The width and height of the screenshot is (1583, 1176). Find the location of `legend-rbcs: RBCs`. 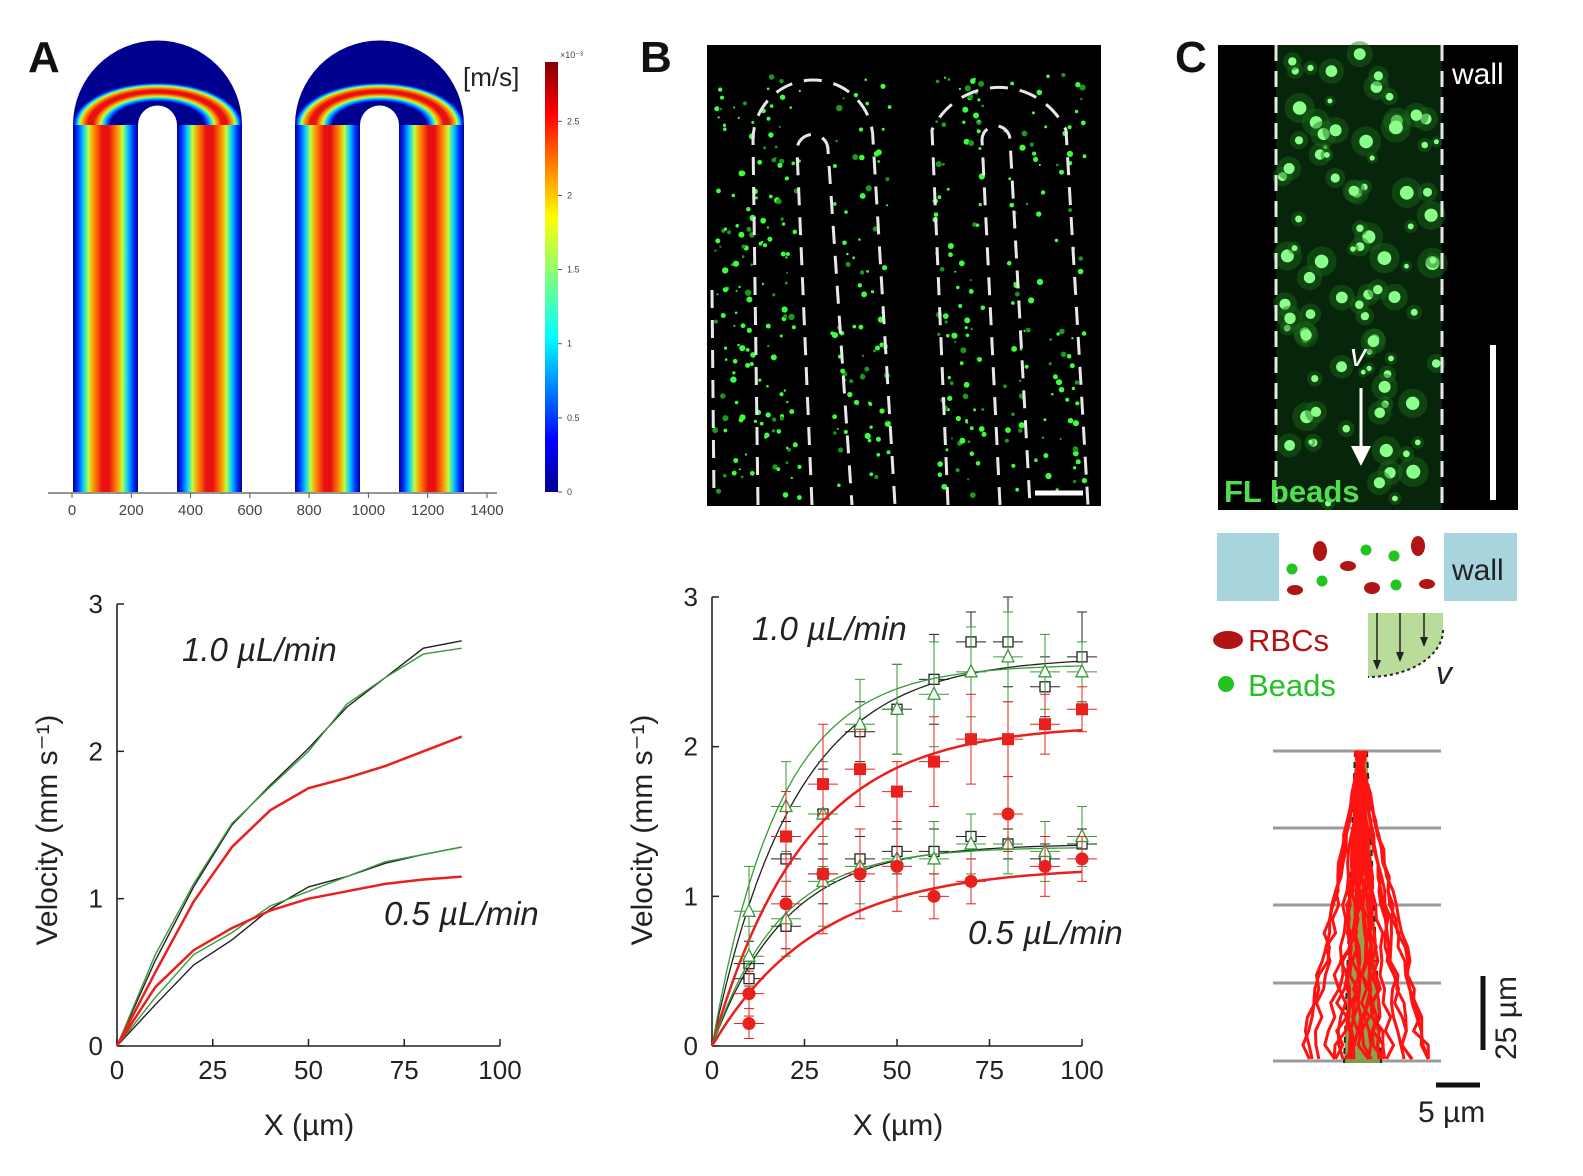

legend-rbcs: RBCs is located at coordinates (1271, 640).